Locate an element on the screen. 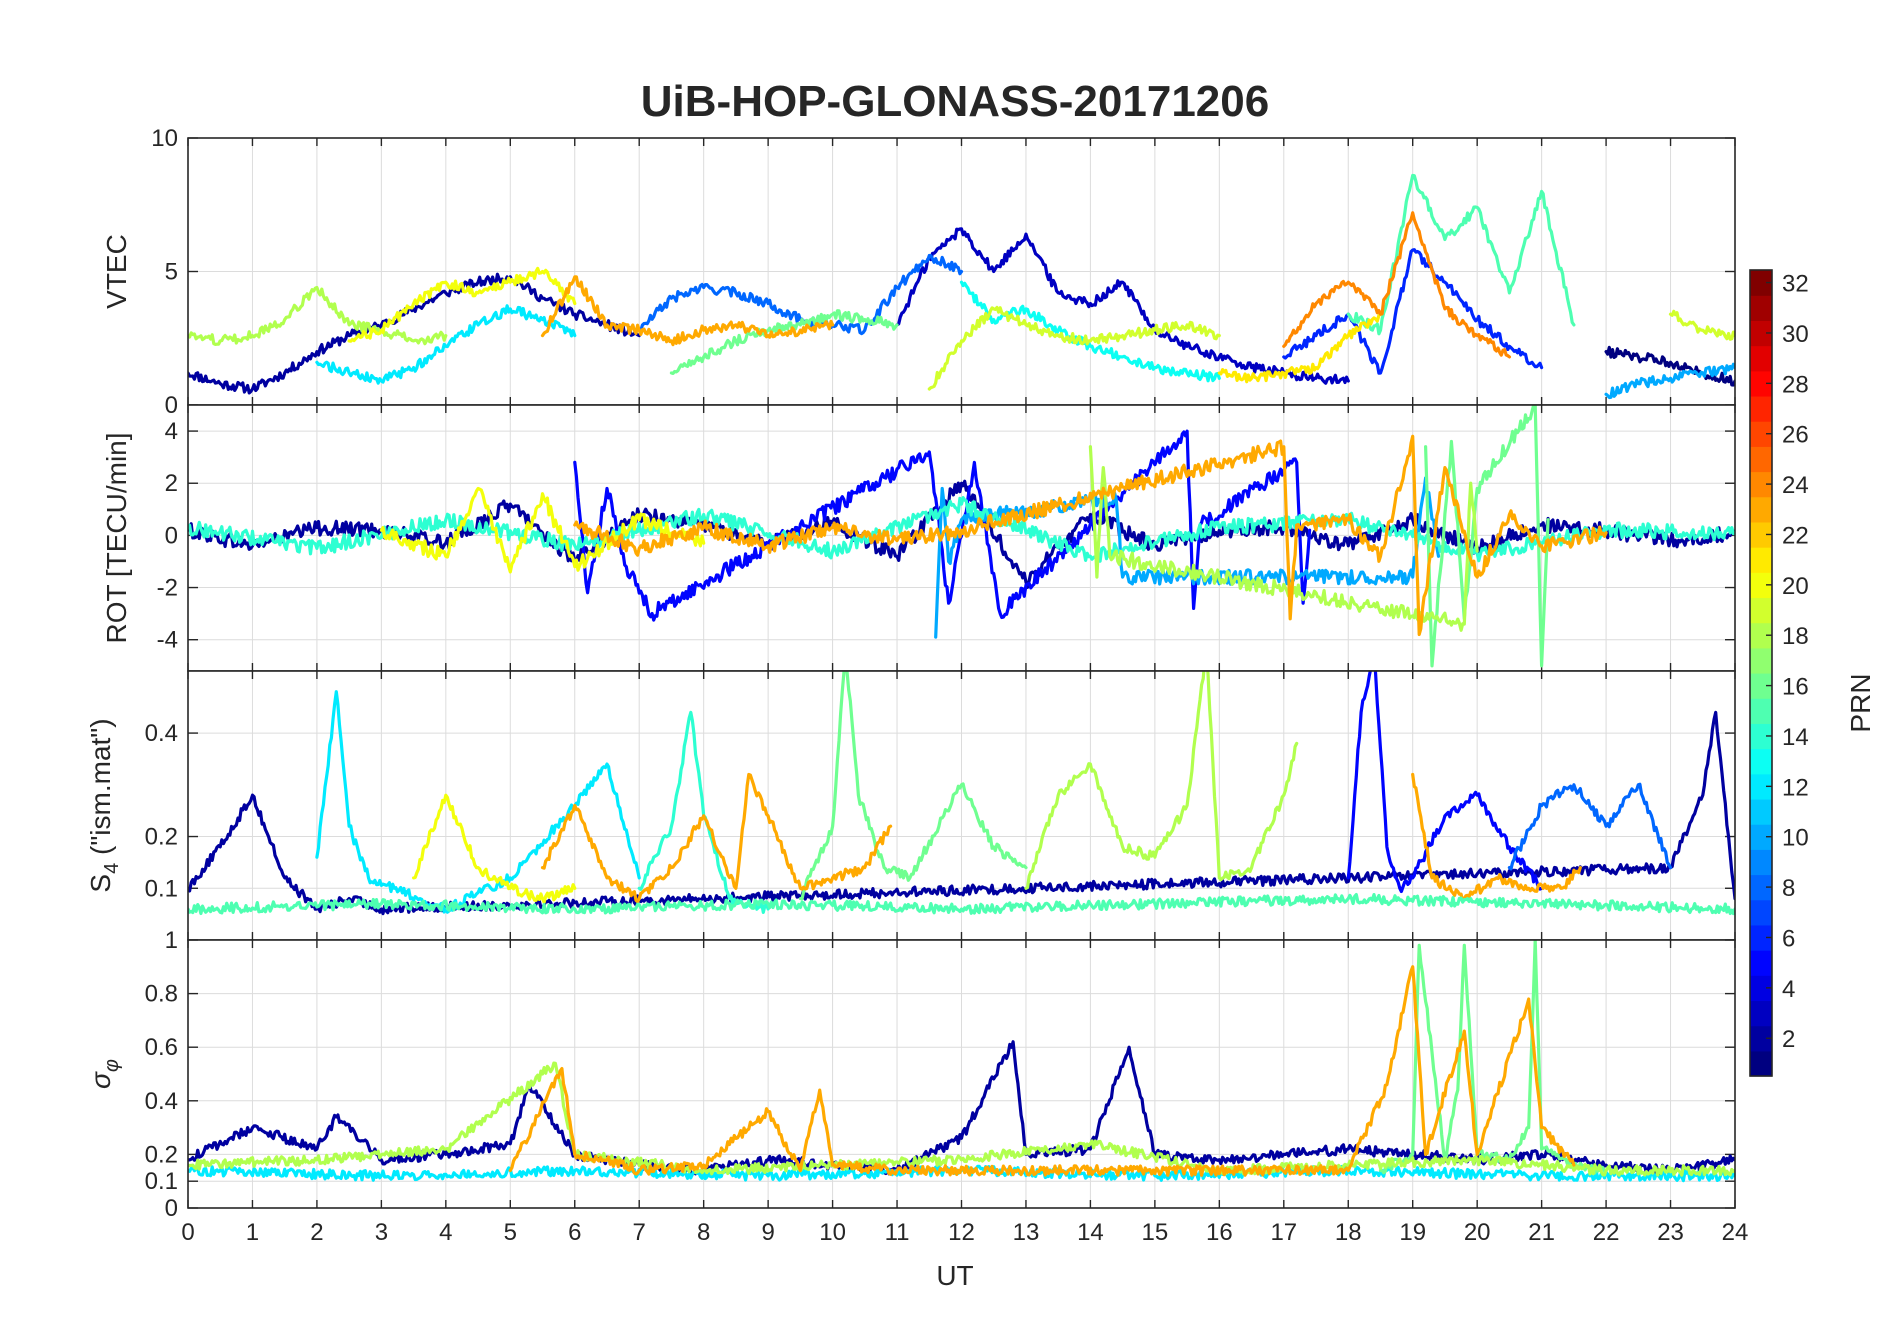 This screenshot has height=1330, width=1902. colorbar-tick-label: 6 is located at coordinates (1788, 938).